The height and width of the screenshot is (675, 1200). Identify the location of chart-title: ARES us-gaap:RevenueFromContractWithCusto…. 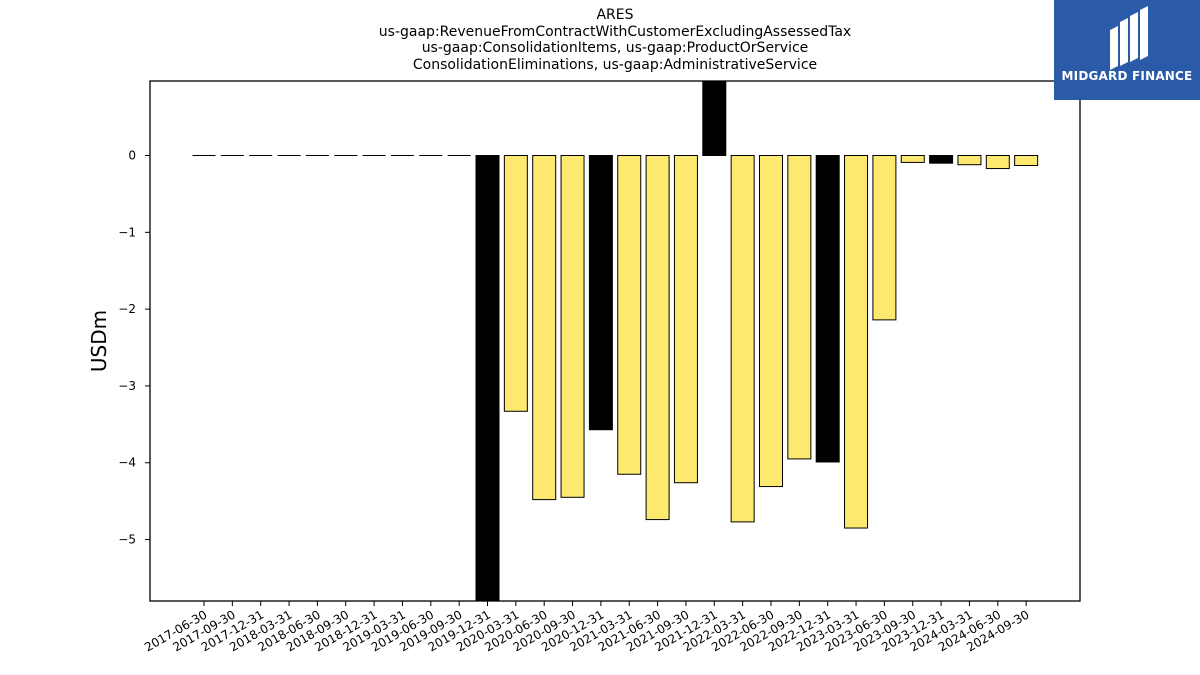
(615, 40).